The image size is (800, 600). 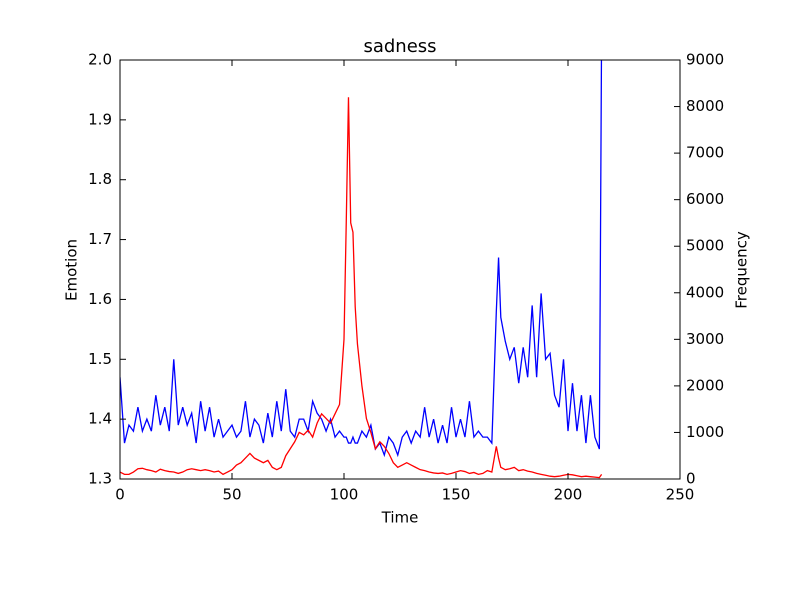 What do you see at coordinates (705, 199) in the screenshot?
I see `y2-tick-label: 6000` at bounding box center [705, 199].